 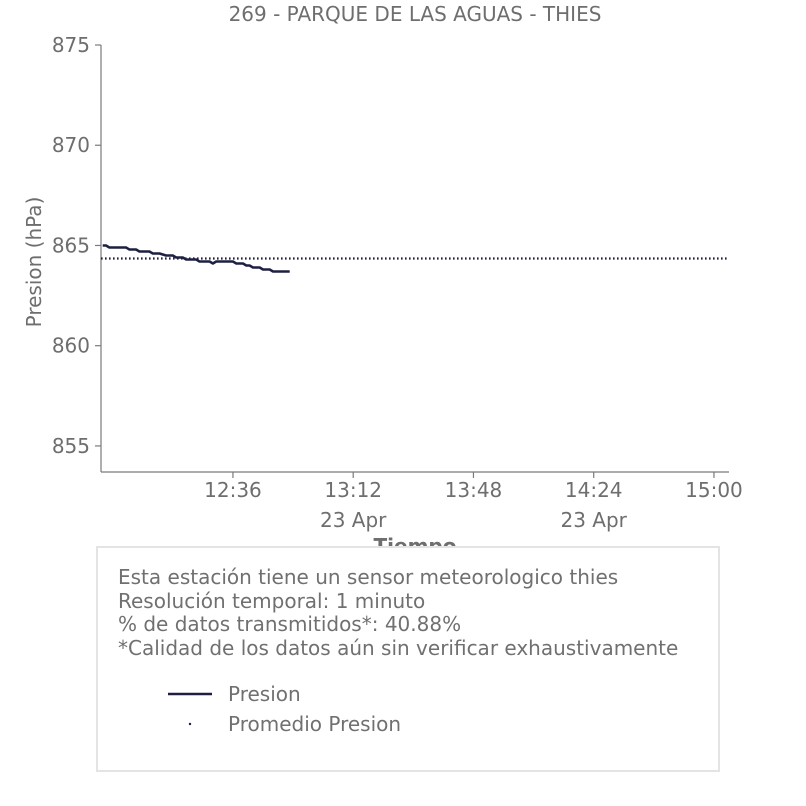 I want to click on legend-label-presion: Presion, so click(x=264, y=694).